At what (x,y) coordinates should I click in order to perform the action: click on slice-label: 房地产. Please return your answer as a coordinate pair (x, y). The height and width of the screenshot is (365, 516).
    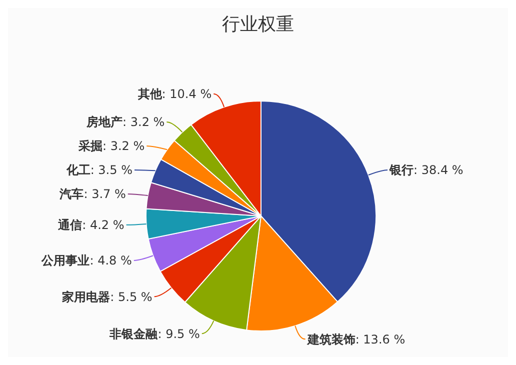
    Looking at the image, I should click on (104, 122).